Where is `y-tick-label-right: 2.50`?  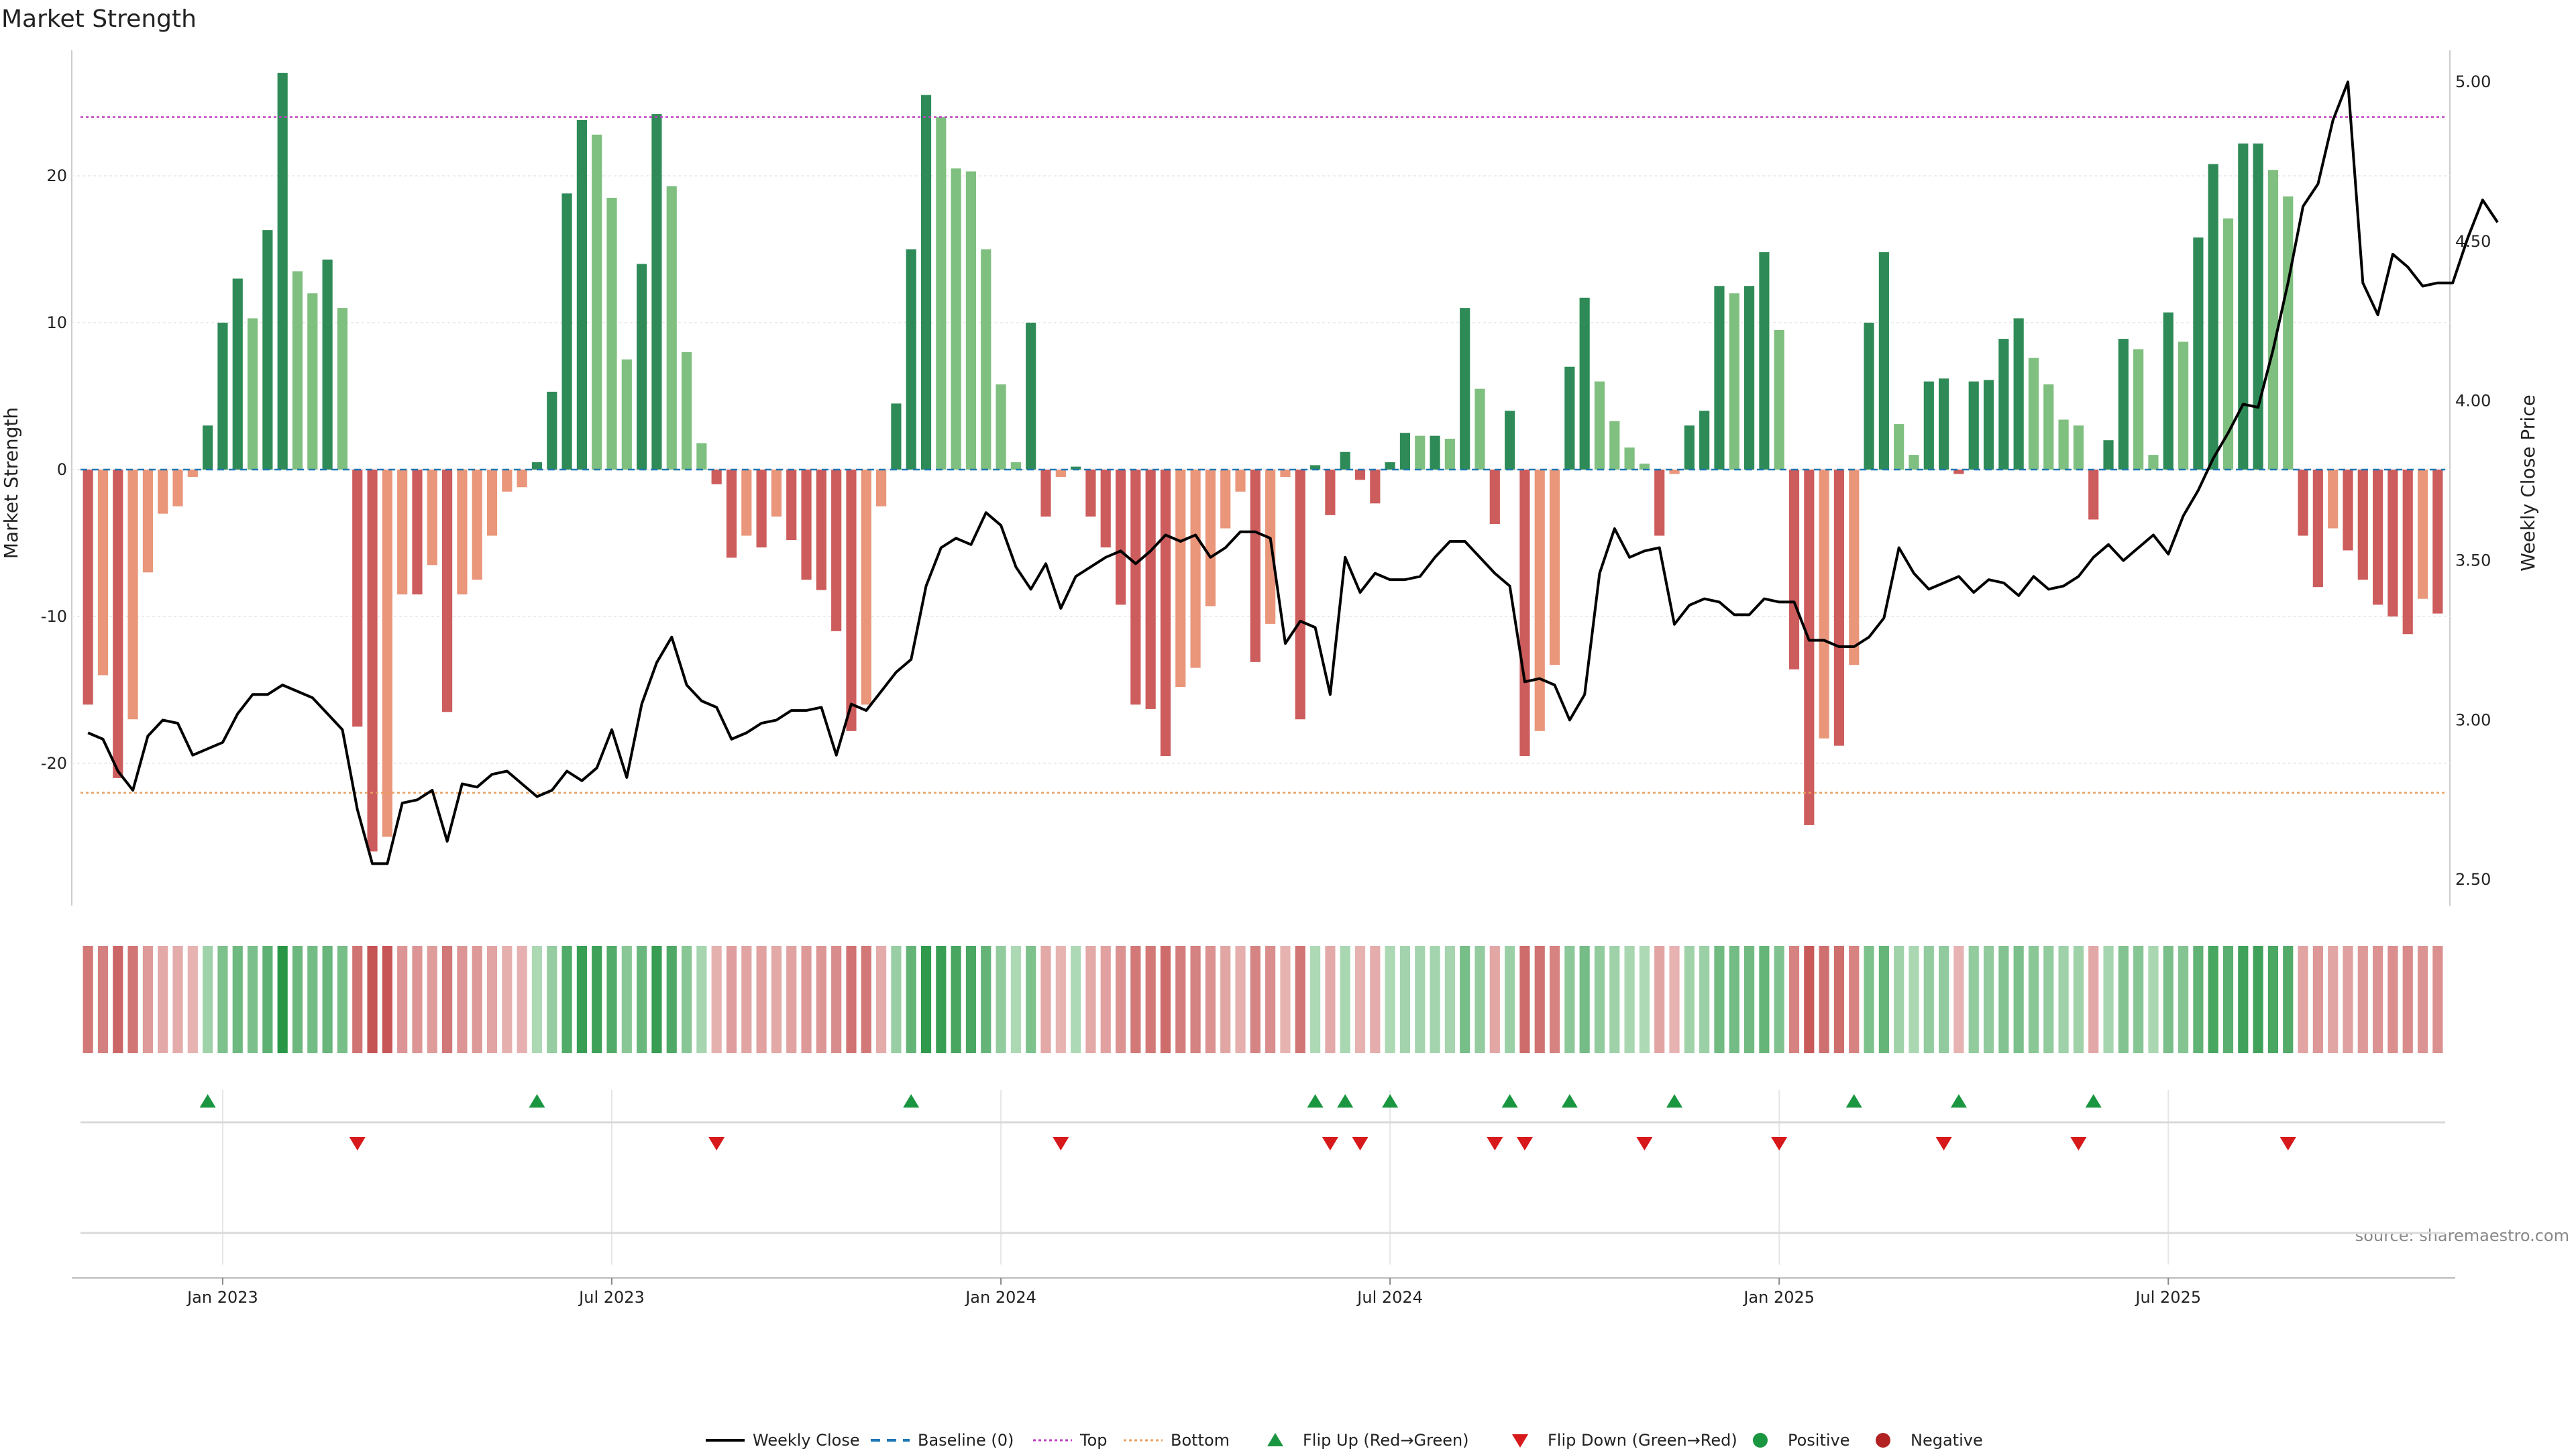 y-tick-label-right: 2.50 is located at coordinates (2473, 879).